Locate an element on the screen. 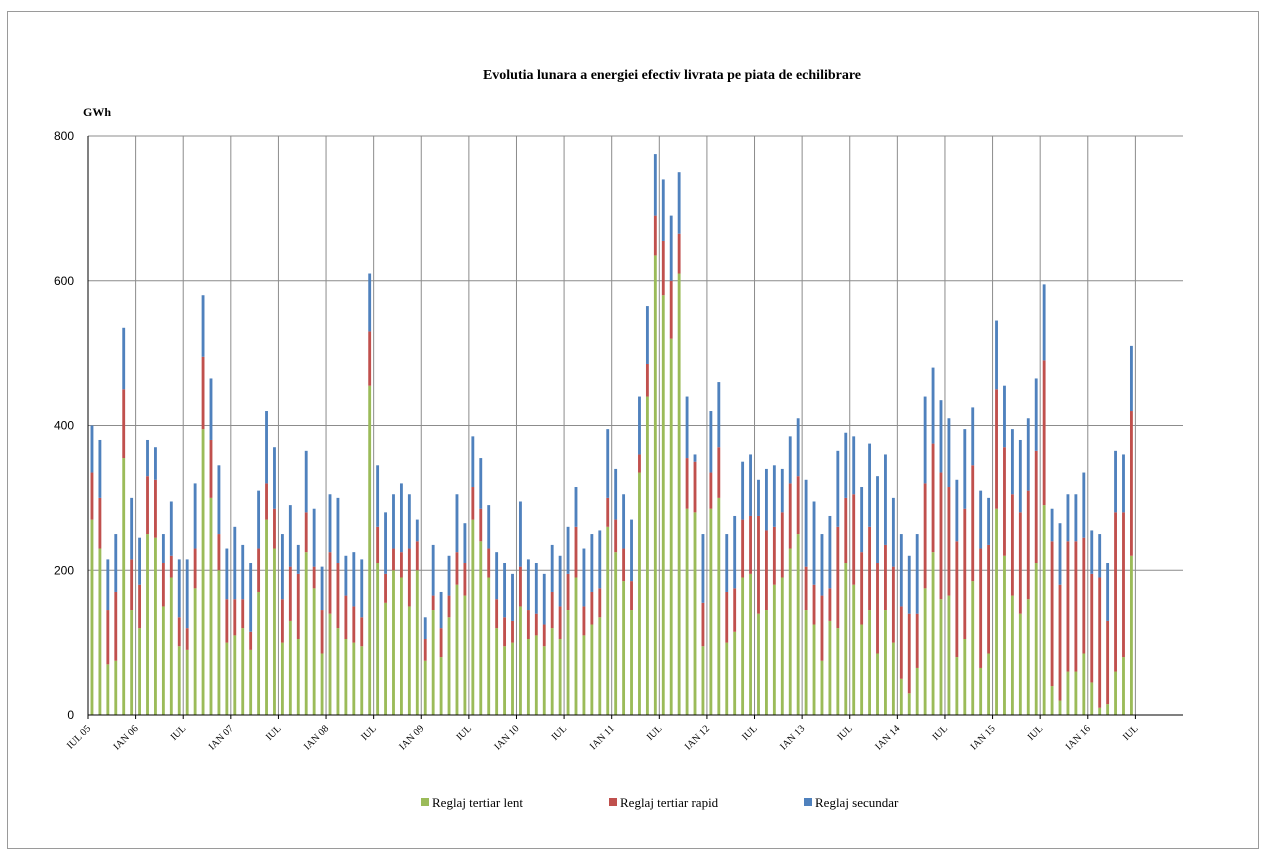 Image resolution: width=1266 pixels, height=853 pixels. x-tick-label: IAN 11 is located at coordinates (602, 737).